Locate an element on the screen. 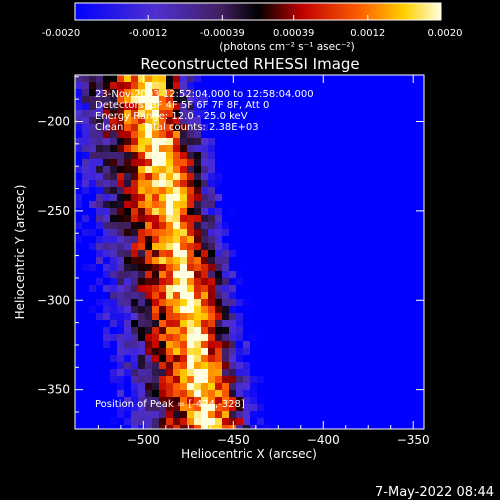  annotation-peak: Position of Peak = [-474,-328] is located at coordinates (170, 404).